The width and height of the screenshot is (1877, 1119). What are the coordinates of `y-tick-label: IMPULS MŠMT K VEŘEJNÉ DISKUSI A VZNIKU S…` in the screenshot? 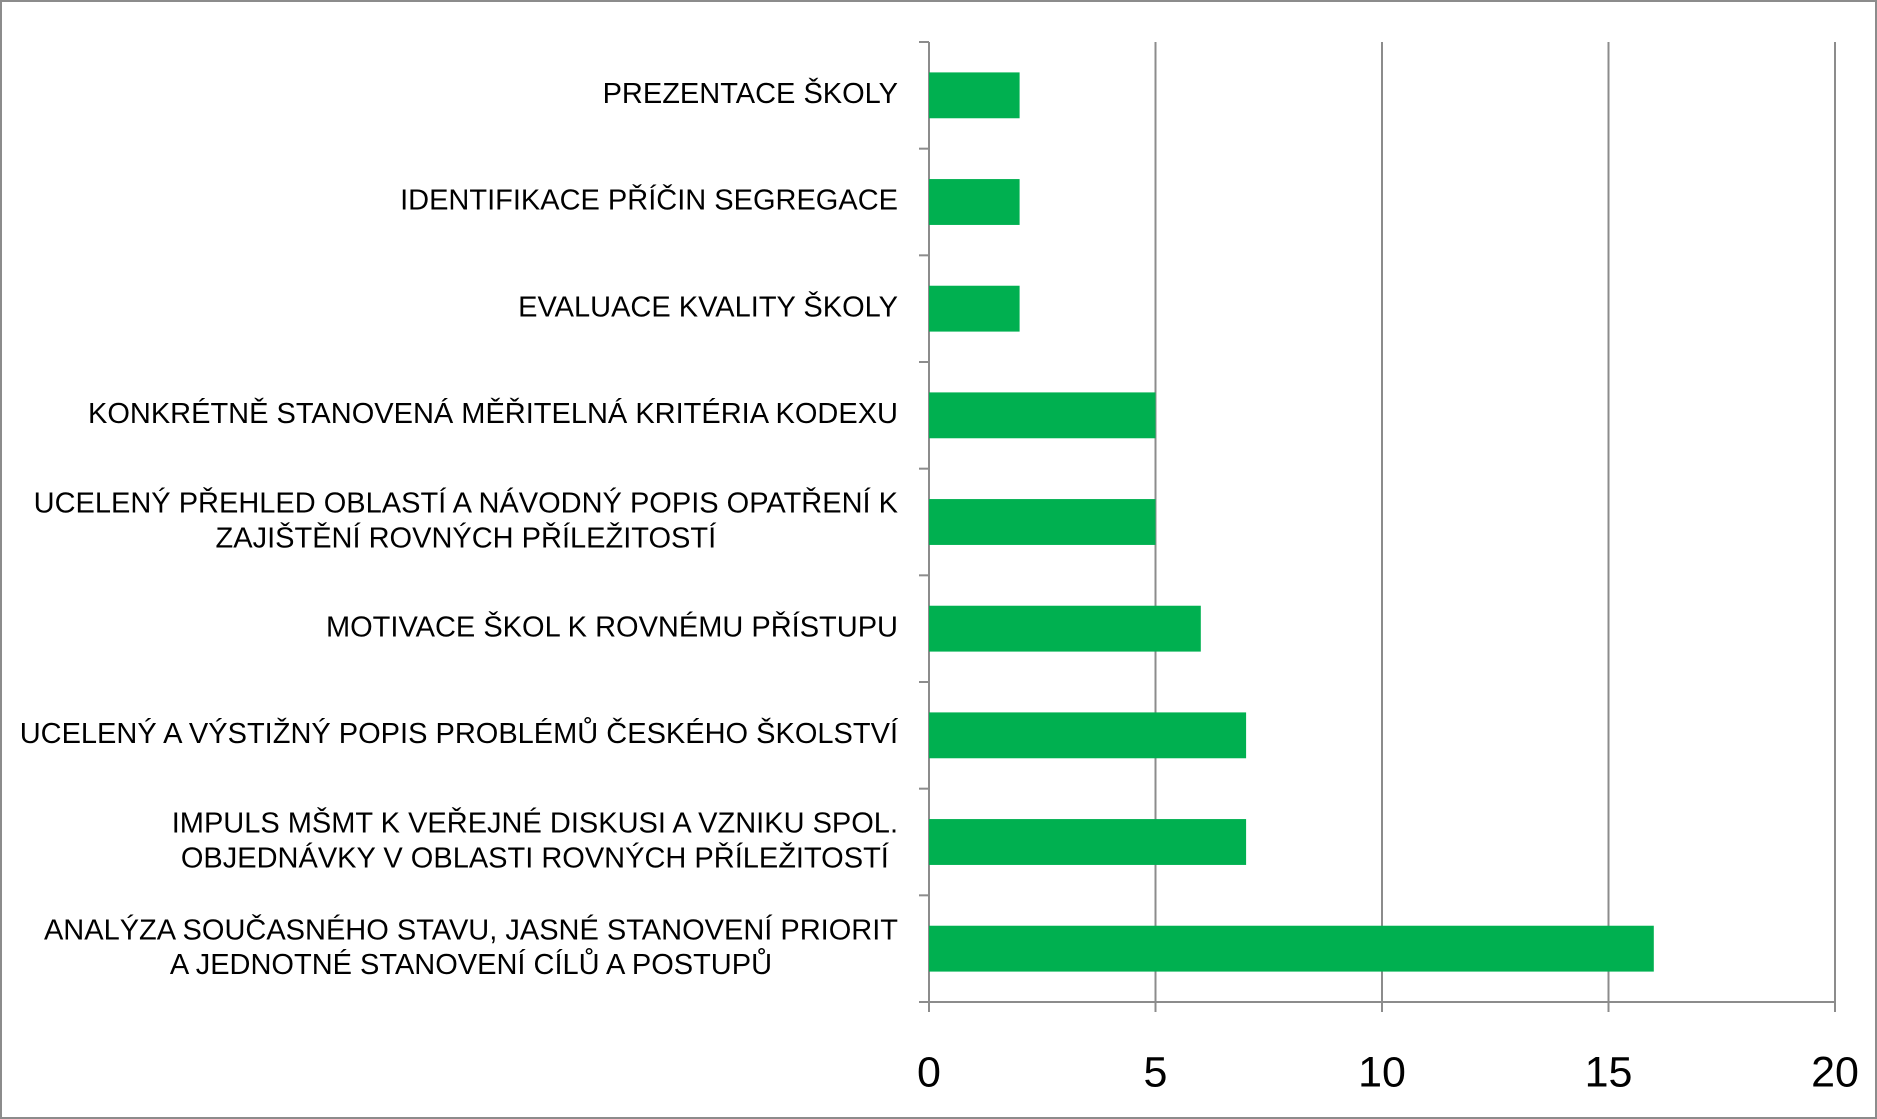 It's located at (535, 839).